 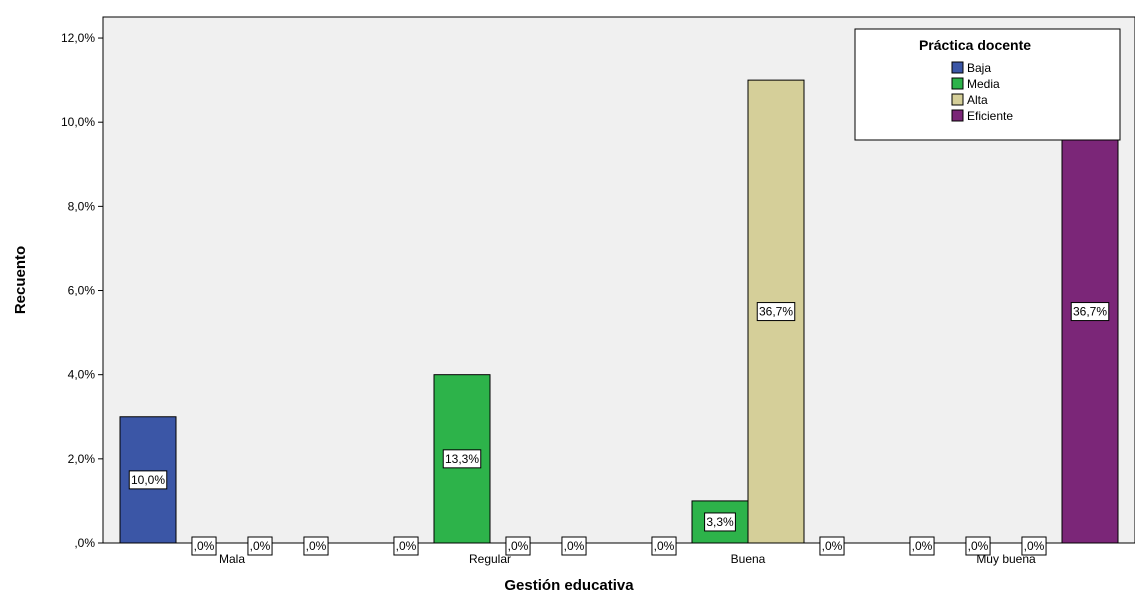 I want to click on bar-media-buena, so click(x=720, y=522).